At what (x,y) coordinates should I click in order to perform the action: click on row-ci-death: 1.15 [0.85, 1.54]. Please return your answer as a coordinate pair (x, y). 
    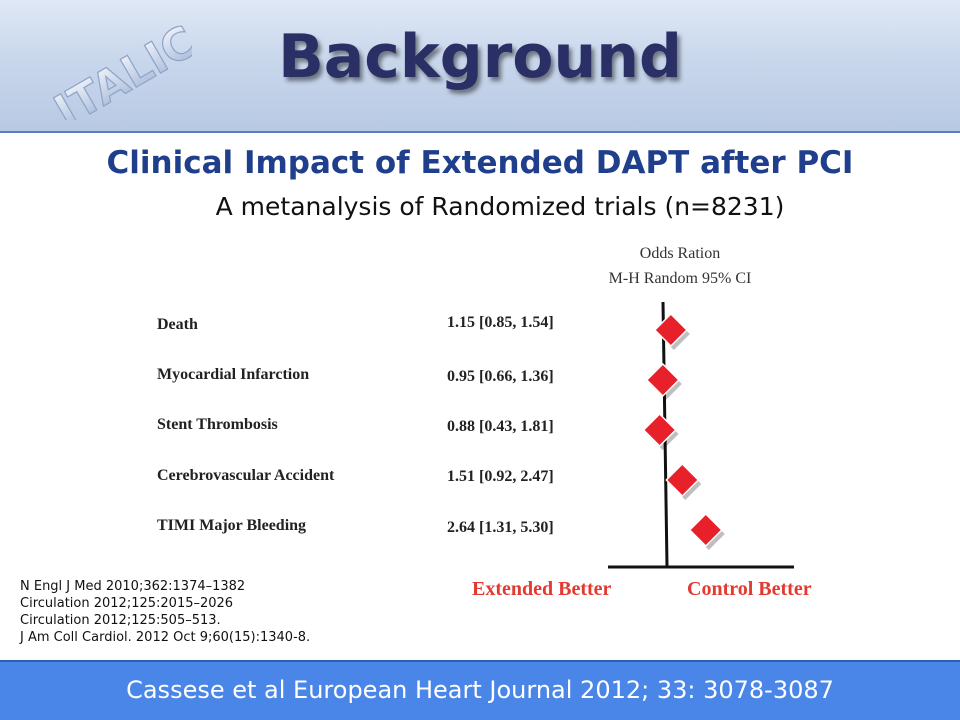
    Looking at the image, I should click on (500, 322).